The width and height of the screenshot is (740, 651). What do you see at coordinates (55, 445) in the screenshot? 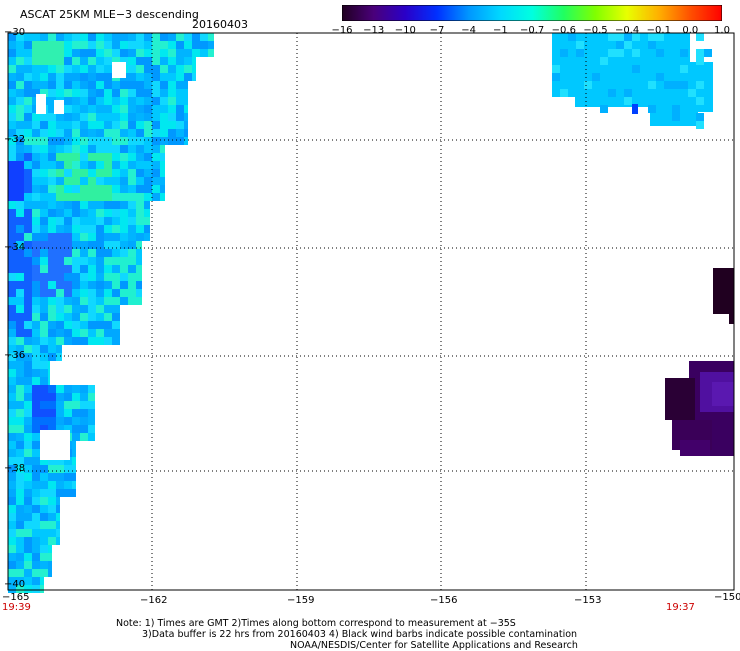
I see `swath-gap` at bounding box center [55, 445].